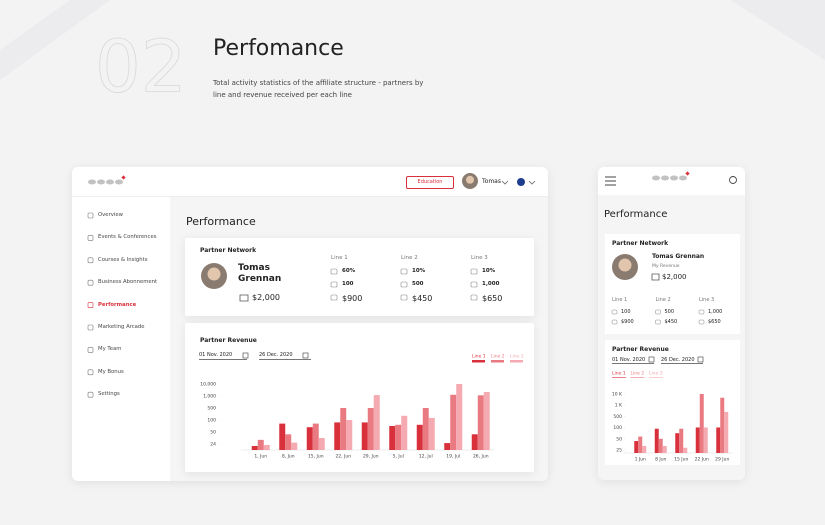 The image size is (825, 525). Describe the element at coordinates (714, 322) in the screenshot. I see `mobile-line-amount: $650` at that location.